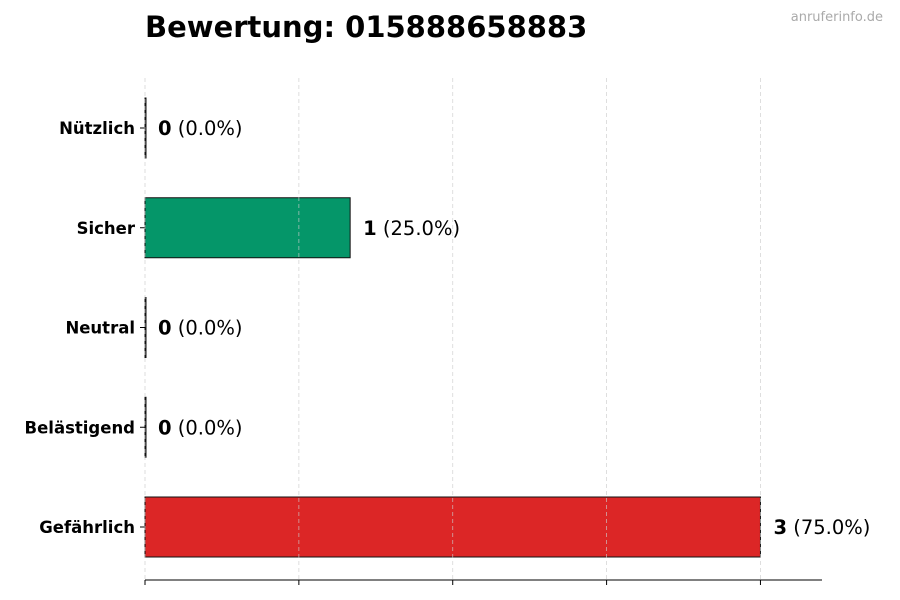 The height and width of the screenshot is (600, 900). What do you see at coordinates (780, 527) in the screenshot?
I see `data-label-count: 3` at bounding box center [780, 527].